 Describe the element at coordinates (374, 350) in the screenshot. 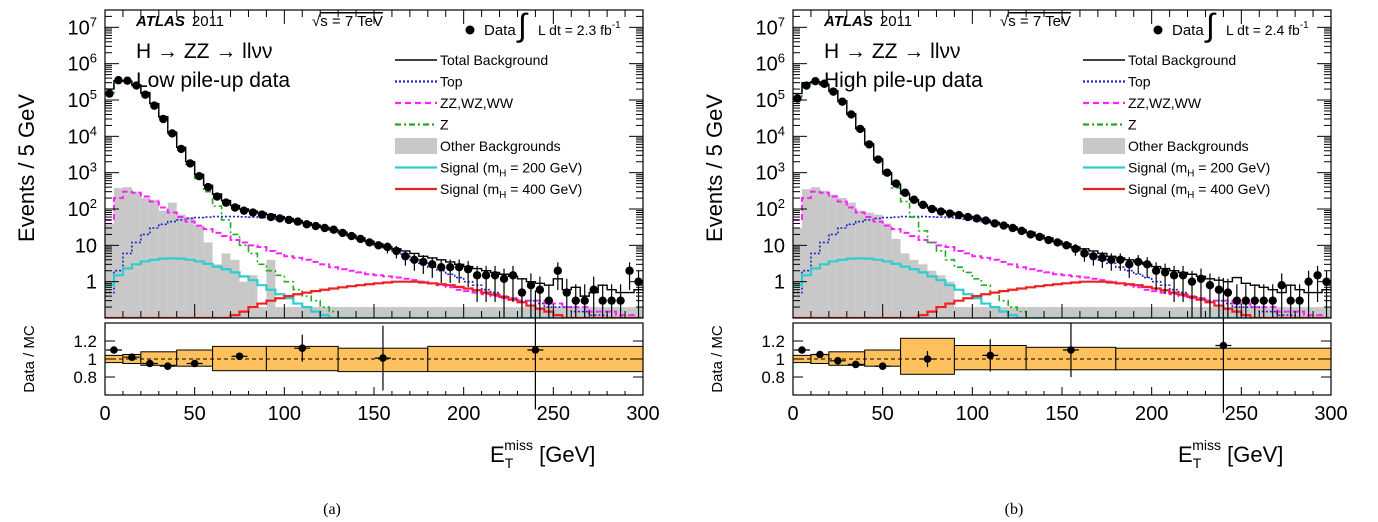

I see `ratio-panel` at that location.